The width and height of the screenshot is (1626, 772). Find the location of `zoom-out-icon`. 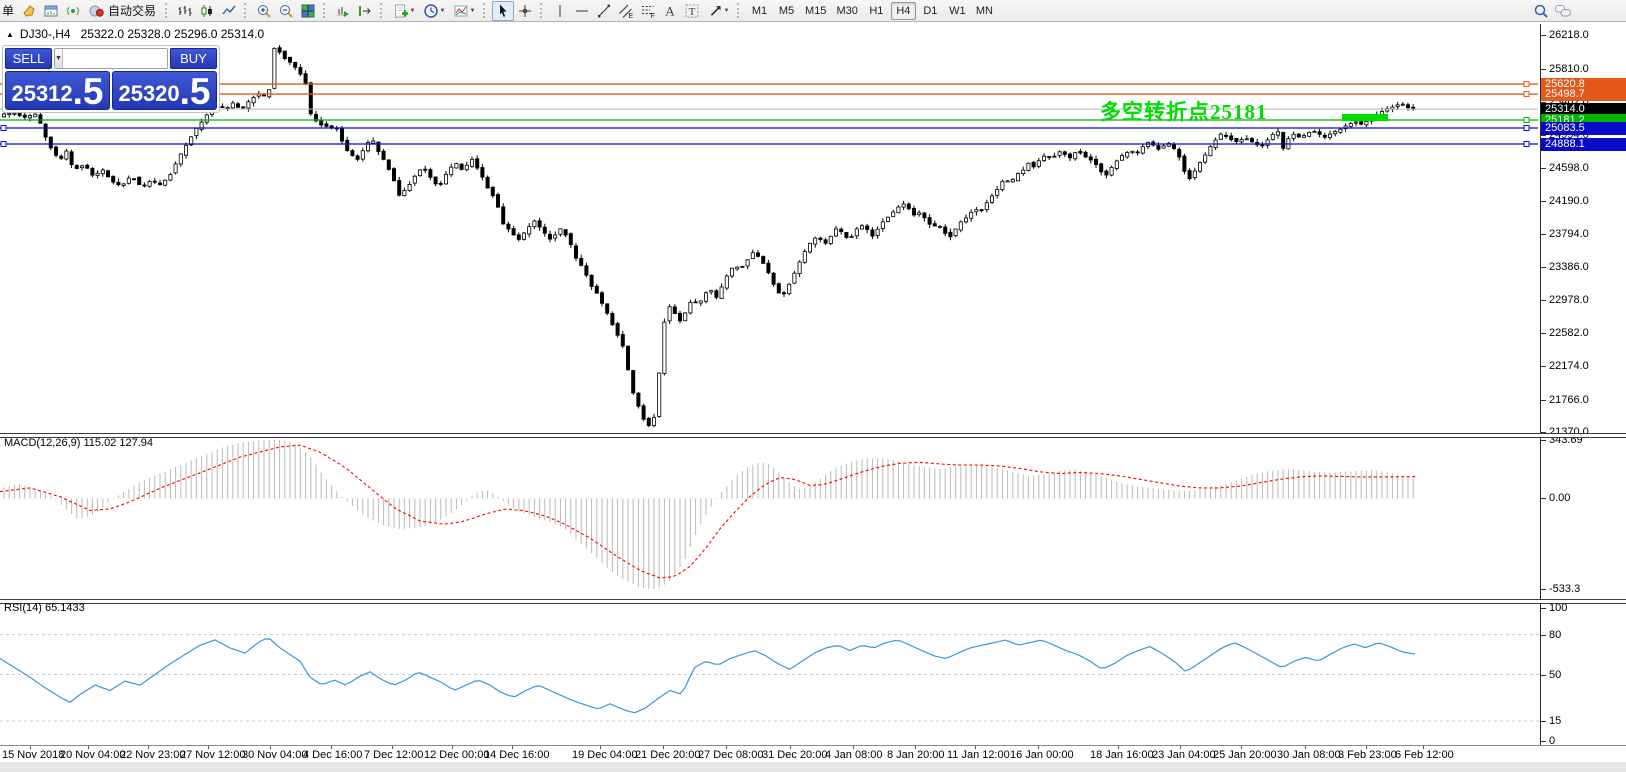

zoom-out-icon is located at coordinates (286, 11).